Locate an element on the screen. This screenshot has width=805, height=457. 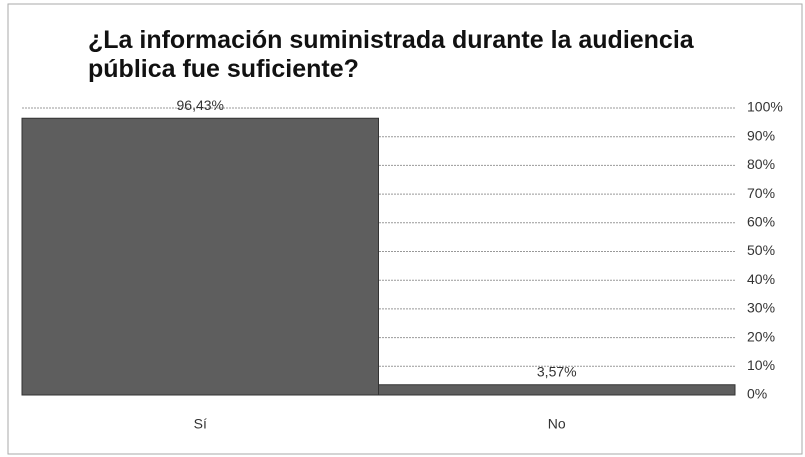
y-tick-label: 50% is located at coordinates (761, 250).